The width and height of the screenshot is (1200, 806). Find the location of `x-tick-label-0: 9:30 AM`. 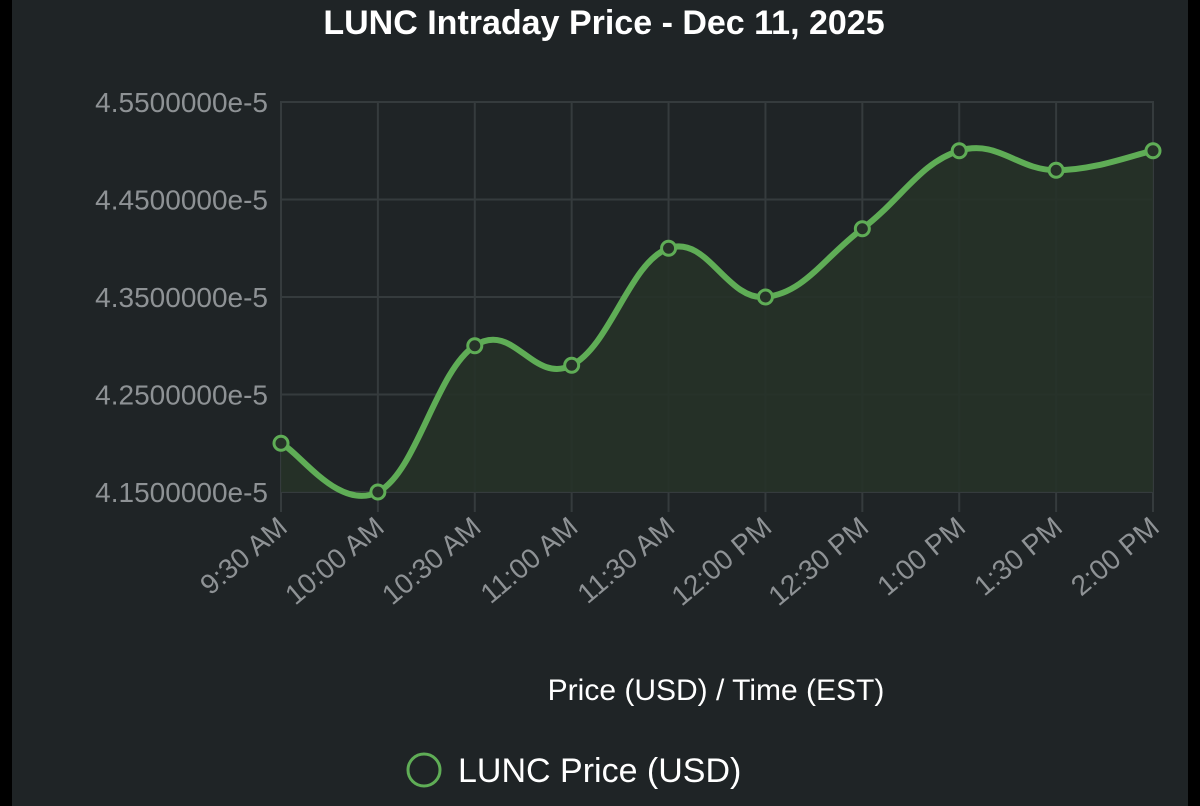

x-tick-label-0: 9:30 AM is located at coordinates (243, 556).